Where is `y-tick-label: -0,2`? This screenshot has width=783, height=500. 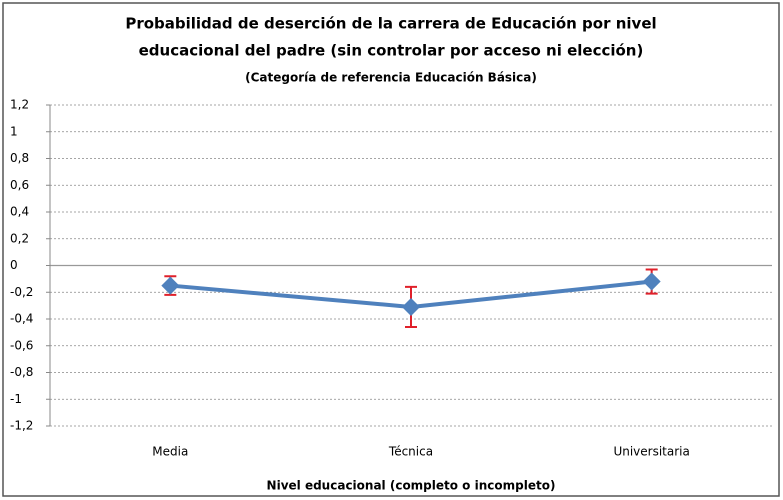 y-tick-label: -0,2 is located at coordinates (21, 292).